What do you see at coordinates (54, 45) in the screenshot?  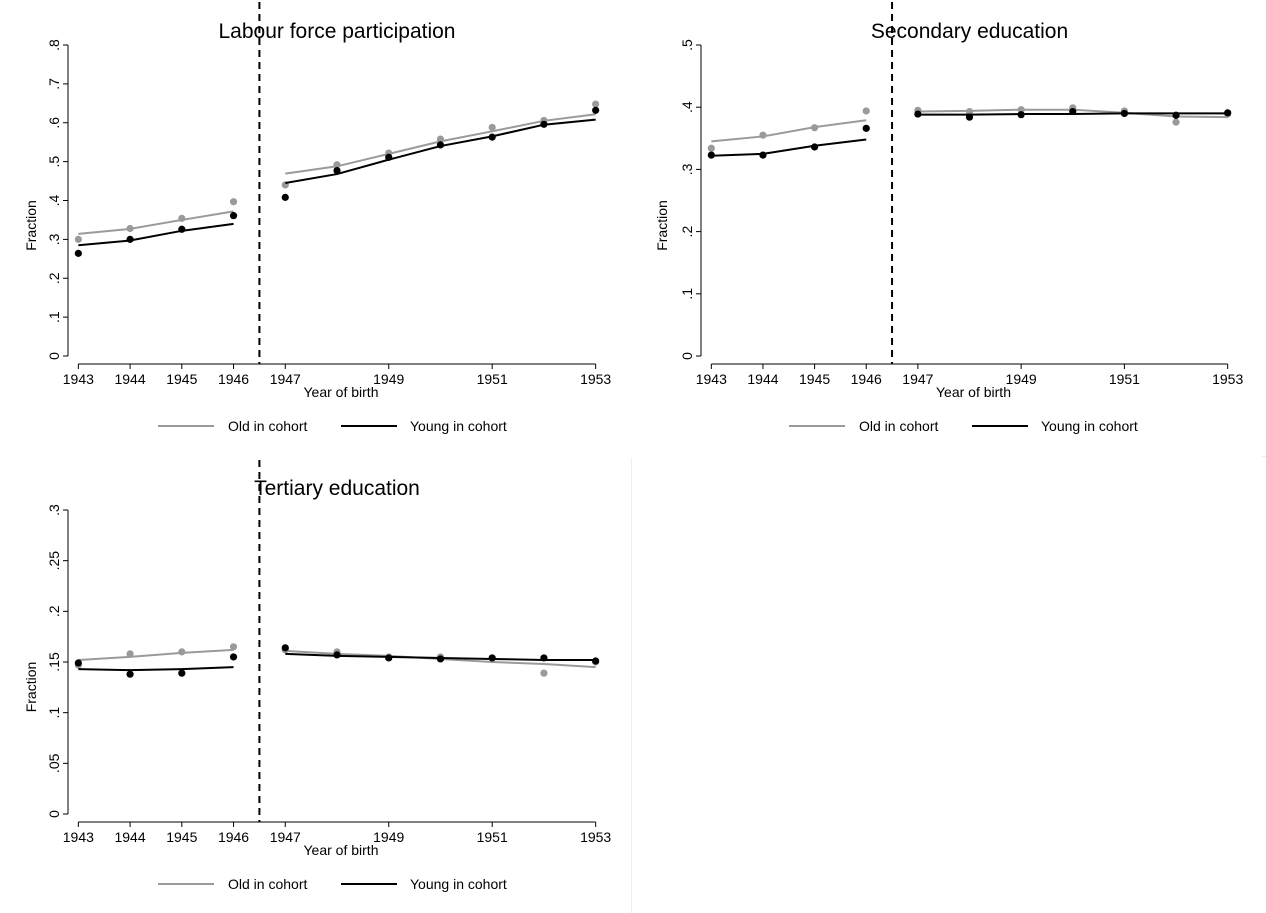 I see `y-tick-label: .8` at bounding box center [54, 45].